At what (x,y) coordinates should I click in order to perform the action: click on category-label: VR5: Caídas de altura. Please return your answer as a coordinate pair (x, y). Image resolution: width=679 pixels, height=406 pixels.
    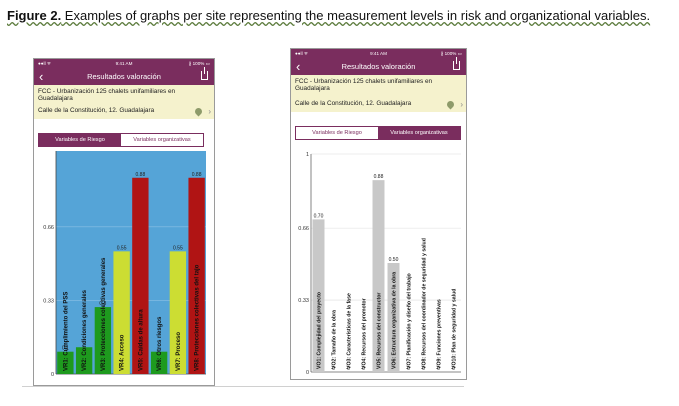
    Looking at the image, I should click on (141, 340).